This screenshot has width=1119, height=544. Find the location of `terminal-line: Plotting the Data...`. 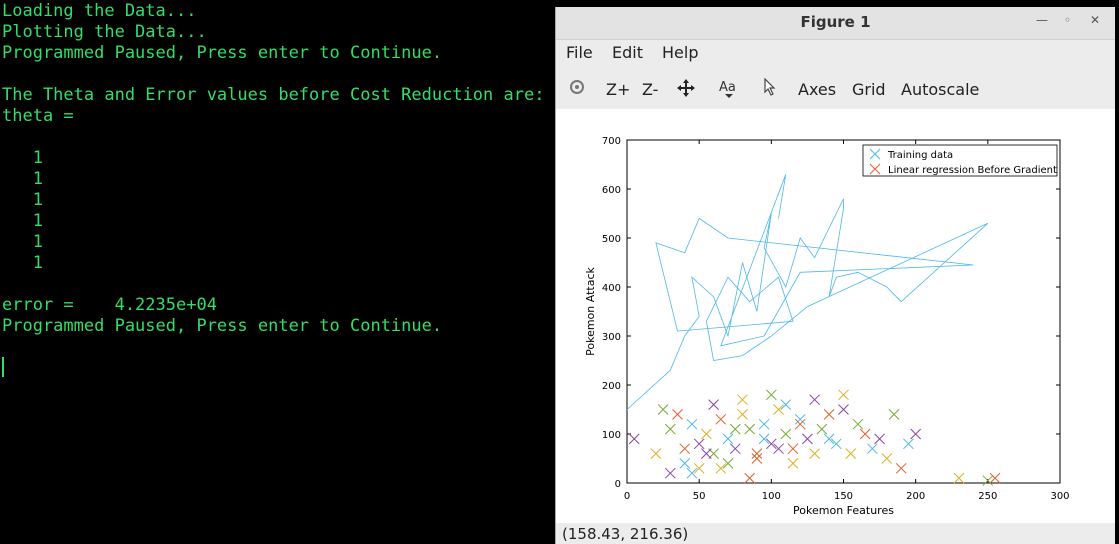

terminal-line: Plotting the Data... is located at coordinates (104, 32).